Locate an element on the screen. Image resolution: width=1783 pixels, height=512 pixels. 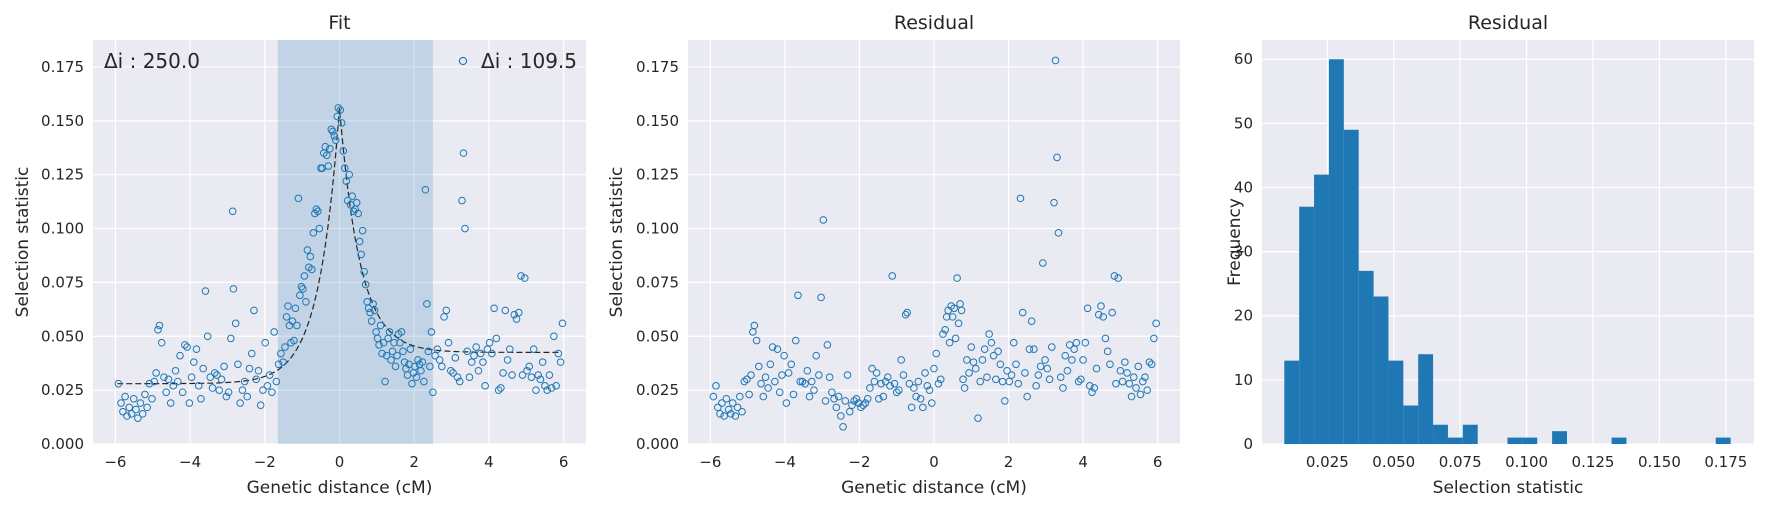
residual-scatter-x-axis-label: Genetic distance (cM) is located at coordinates (934, 488).